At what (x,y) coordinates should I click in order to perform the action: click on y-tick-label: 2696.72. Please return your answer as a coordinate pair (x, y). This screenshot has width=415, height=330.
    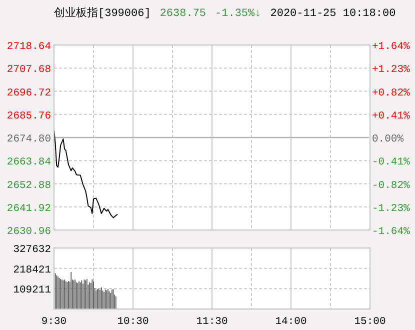
    Looking at the image, I should click on (28, 93).